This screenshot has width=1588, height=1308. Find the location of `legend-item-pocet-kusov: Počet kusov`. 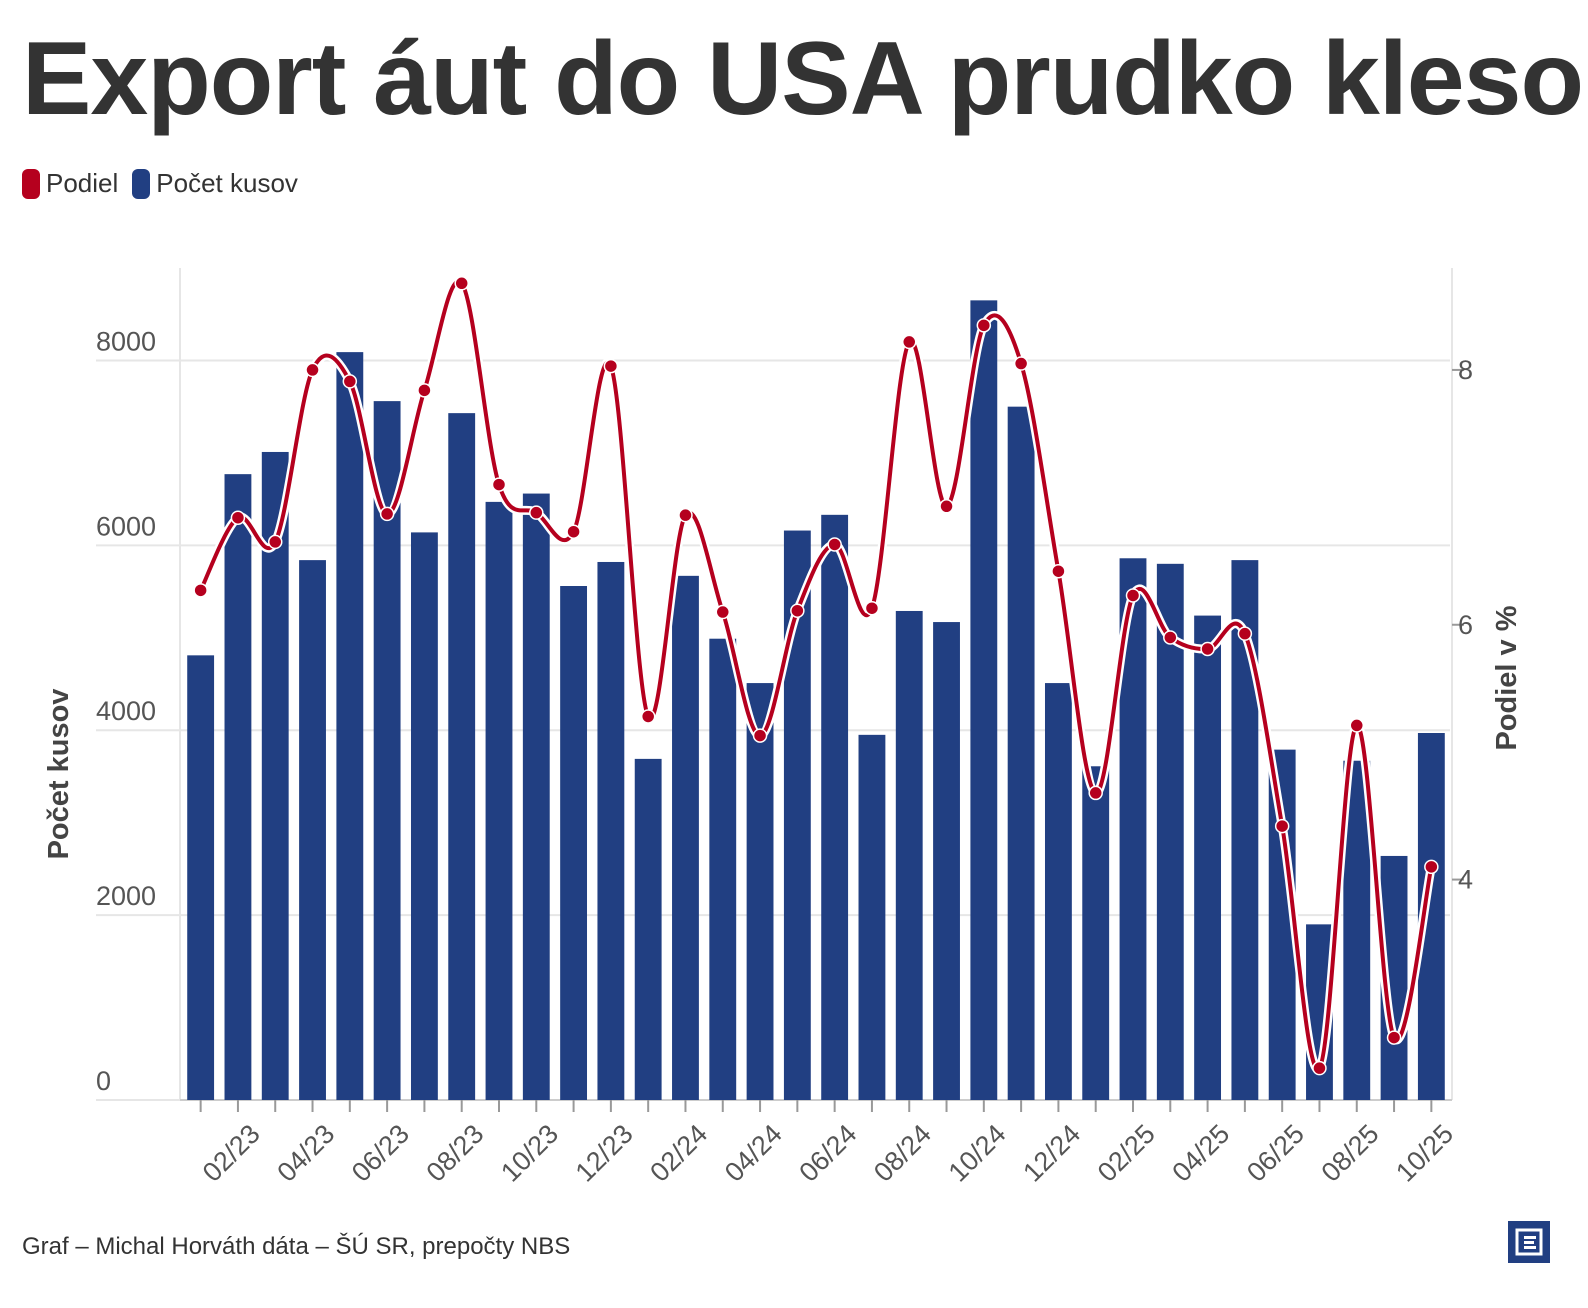

legend-item-pocet-kusov: Počet kusov is located at coordinates (215, 183).